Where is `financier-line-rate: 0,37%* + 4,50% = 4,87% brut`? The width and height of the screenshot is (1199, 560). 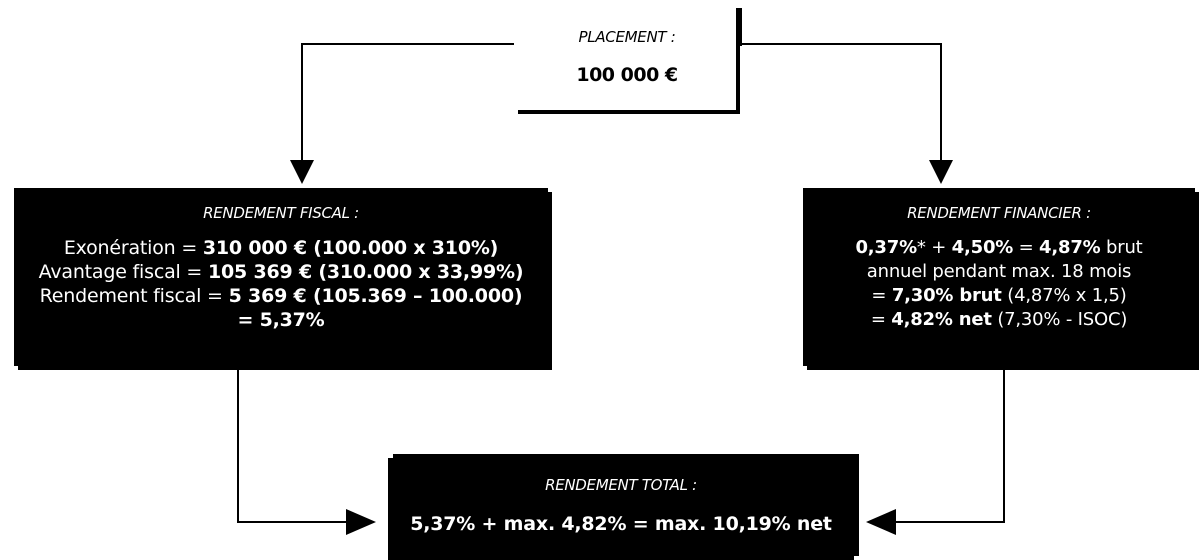 financier-line-rate: 0,37%* + 4,50% = 4,87% brut is located at coordinates (999, 248).